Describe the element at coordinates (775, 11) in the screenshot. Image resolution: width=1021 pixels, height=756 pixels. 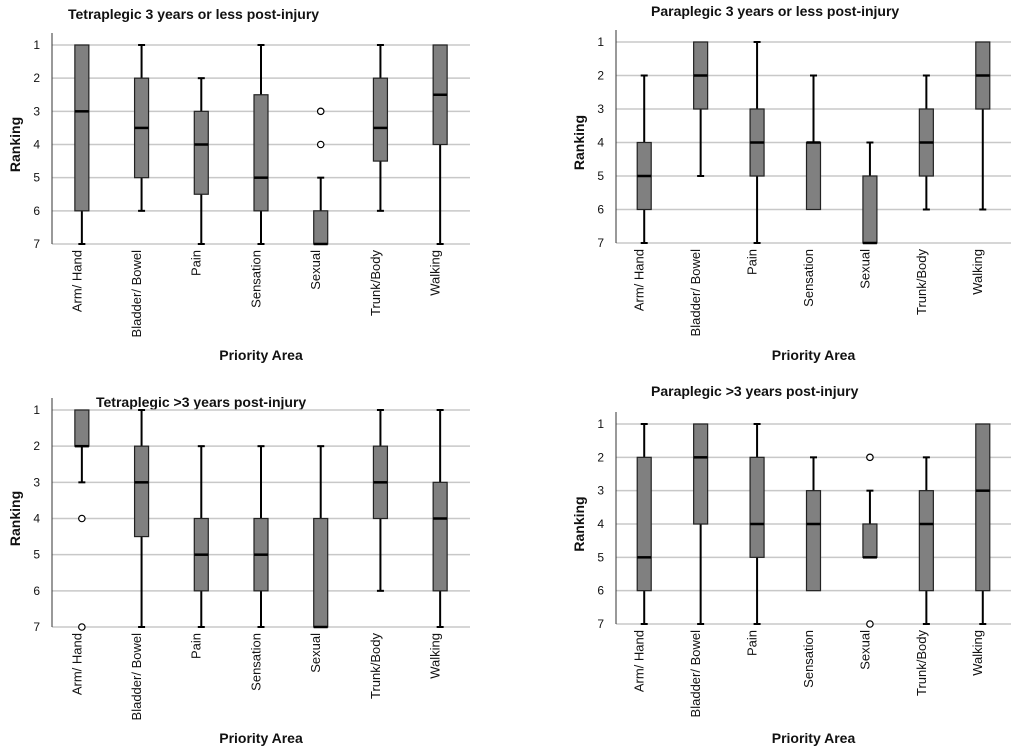
I see `chart-title: Paraplegic 3 years or less post-injury` at that location.